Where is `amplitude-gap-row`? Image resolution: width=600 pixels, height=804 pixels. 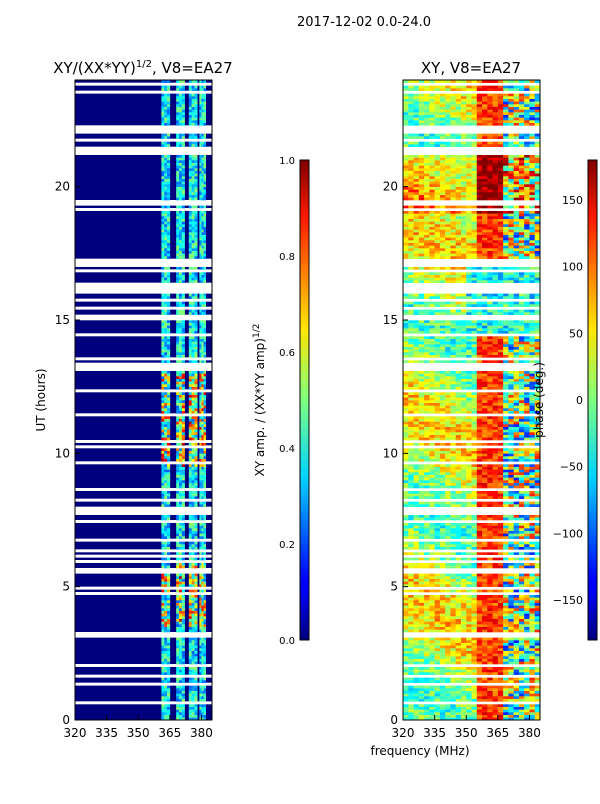 amplitude-gap-row is located at coordinates (143, 636).